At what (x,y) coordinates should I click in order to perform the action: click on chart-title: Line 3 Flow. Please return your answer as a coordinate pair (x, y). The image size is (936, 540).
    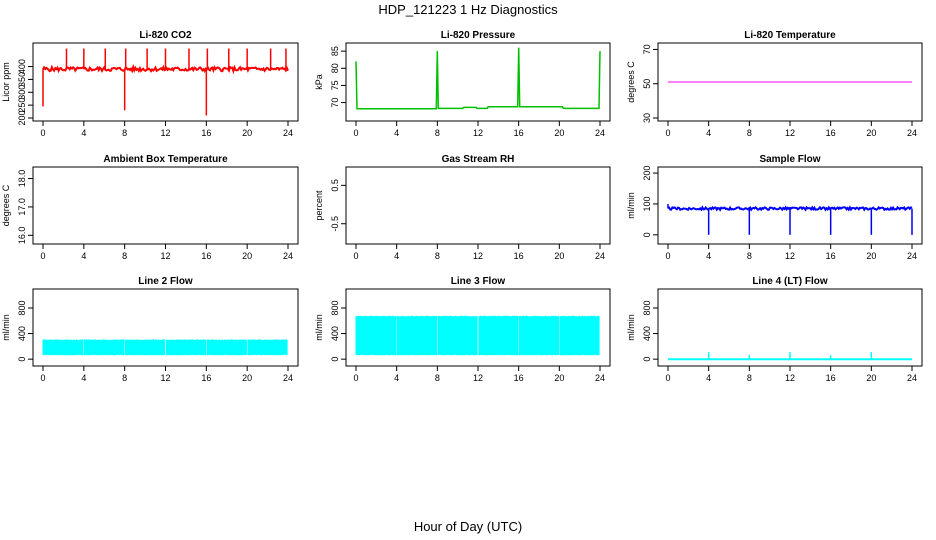
    Looking at the image, I should click on (478, 281).